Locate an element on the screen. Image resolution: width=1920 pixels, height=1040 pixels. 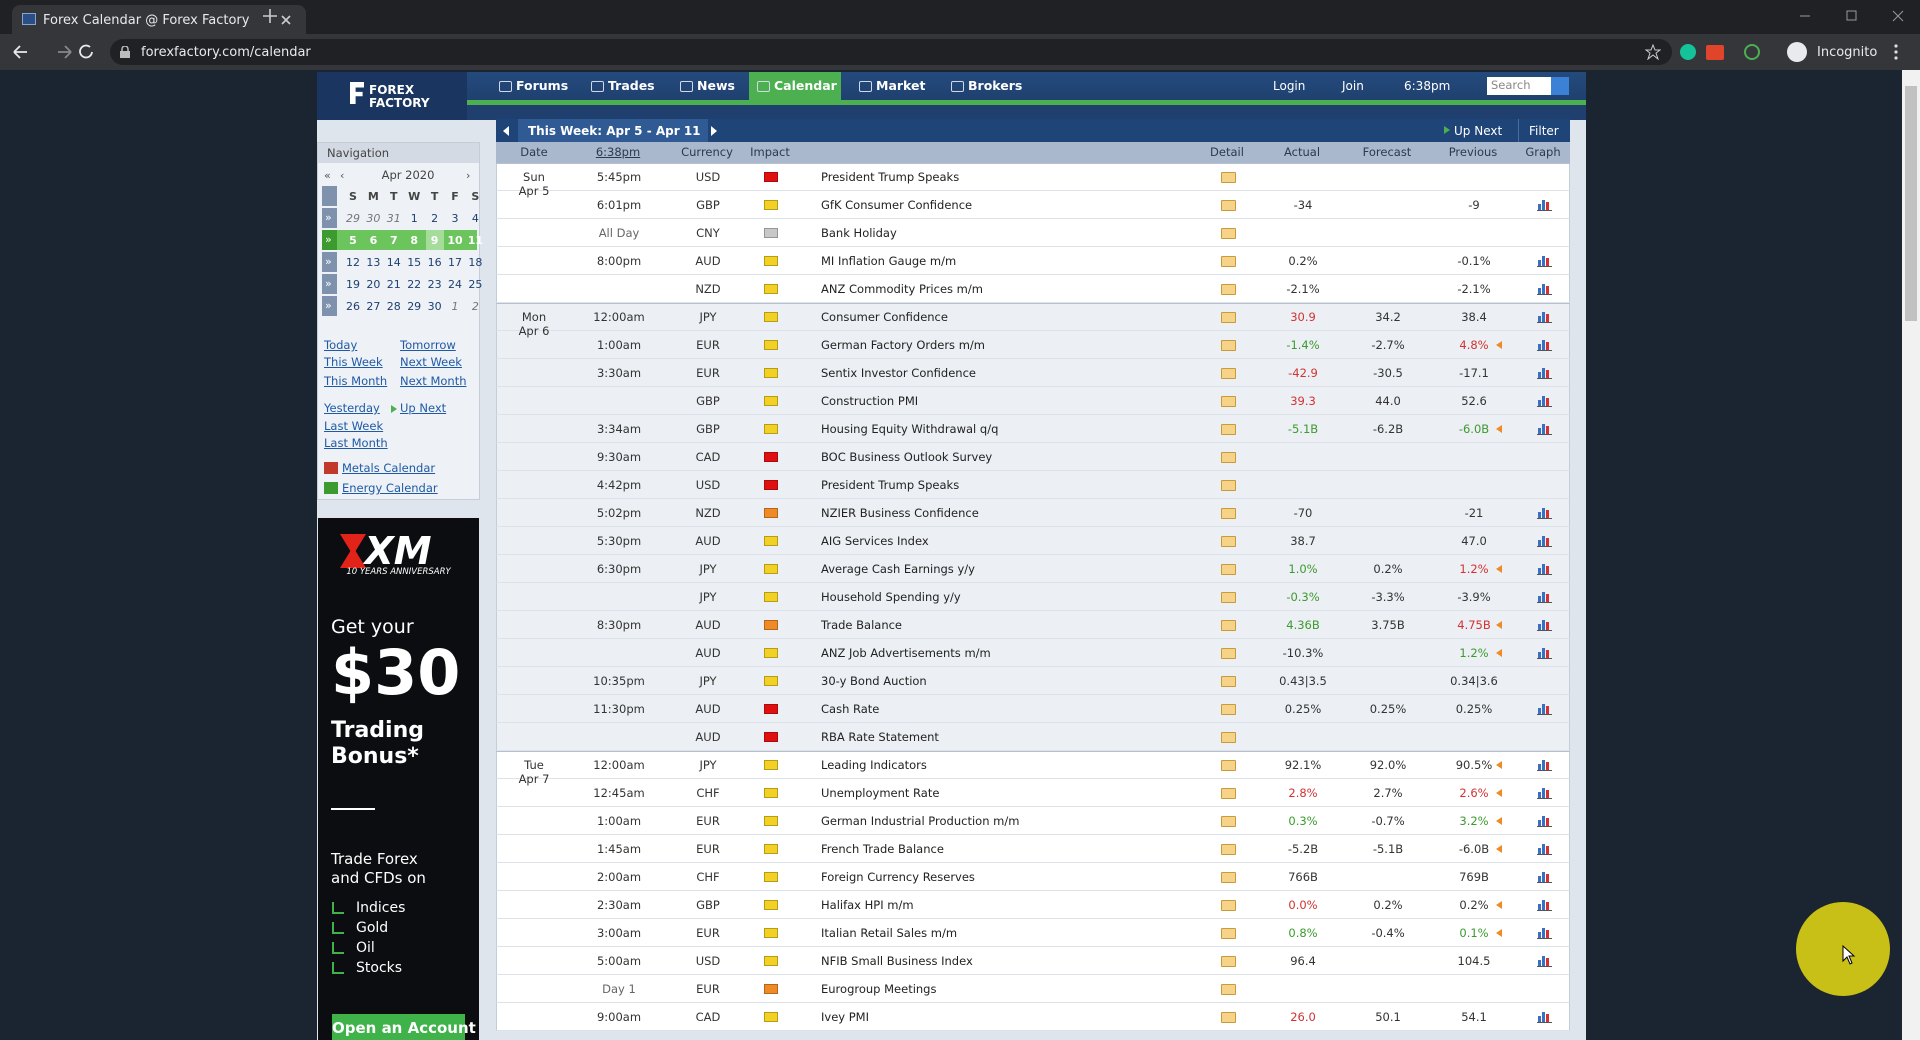
nav-item: Trades is located at coordinates (626, 86).